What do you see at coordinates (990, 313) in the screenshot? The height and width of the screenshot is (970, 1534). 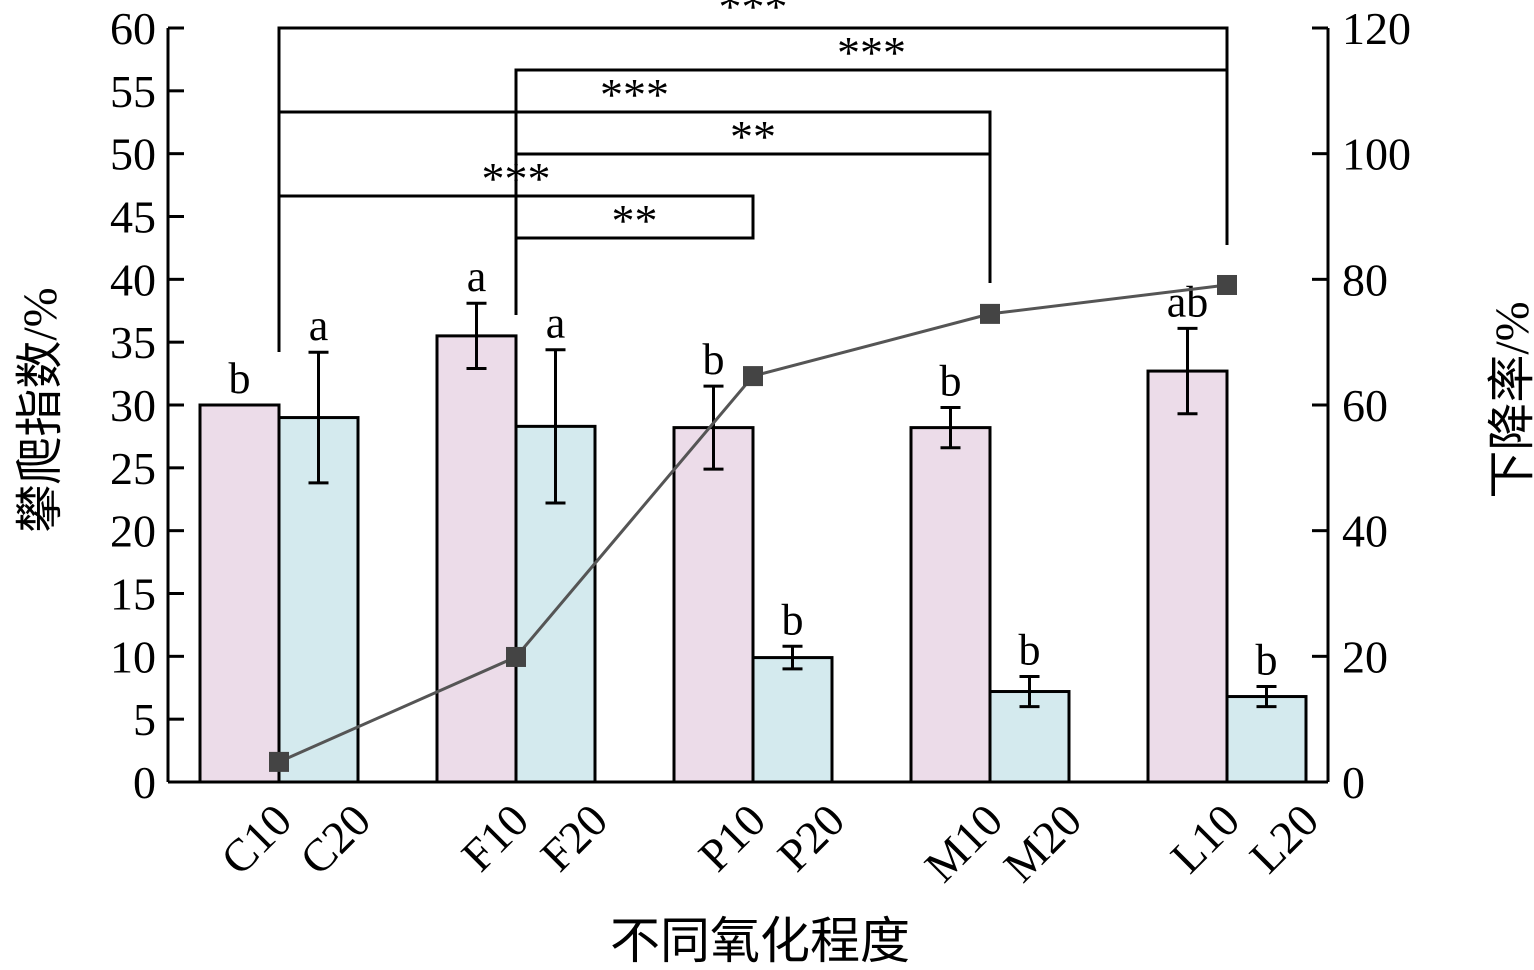 I see `decline-marker-M20` at bounding box center [990, 313].